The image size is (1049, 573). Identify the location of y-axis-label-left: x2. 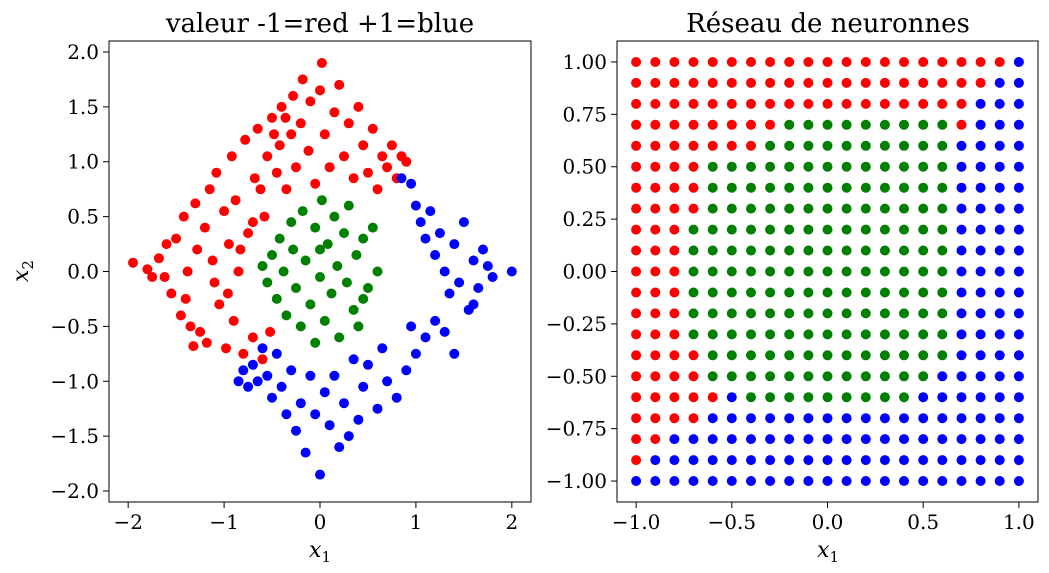
(23, 271).